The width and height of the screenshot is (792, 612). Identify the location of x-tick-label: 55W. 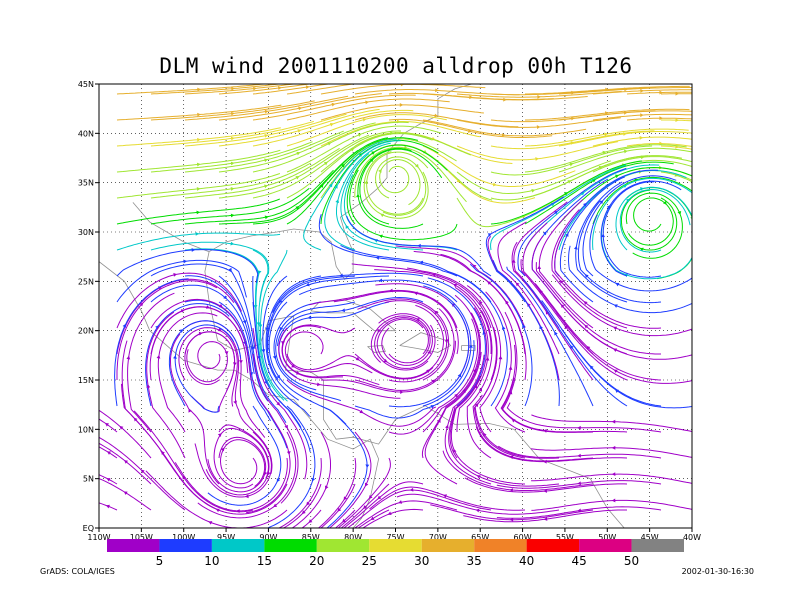
(565, 537).